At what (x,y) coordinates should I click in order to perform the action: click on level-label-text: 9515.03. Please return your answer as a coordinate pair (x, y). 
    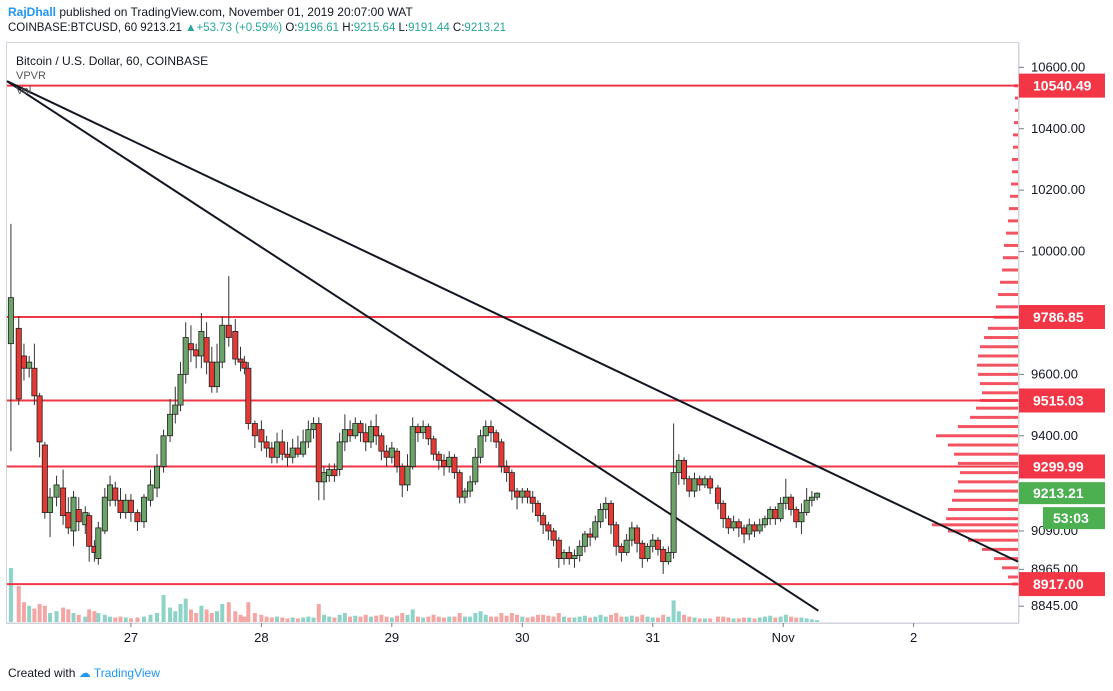
    Looking at the image, I should click on (1058, 400).